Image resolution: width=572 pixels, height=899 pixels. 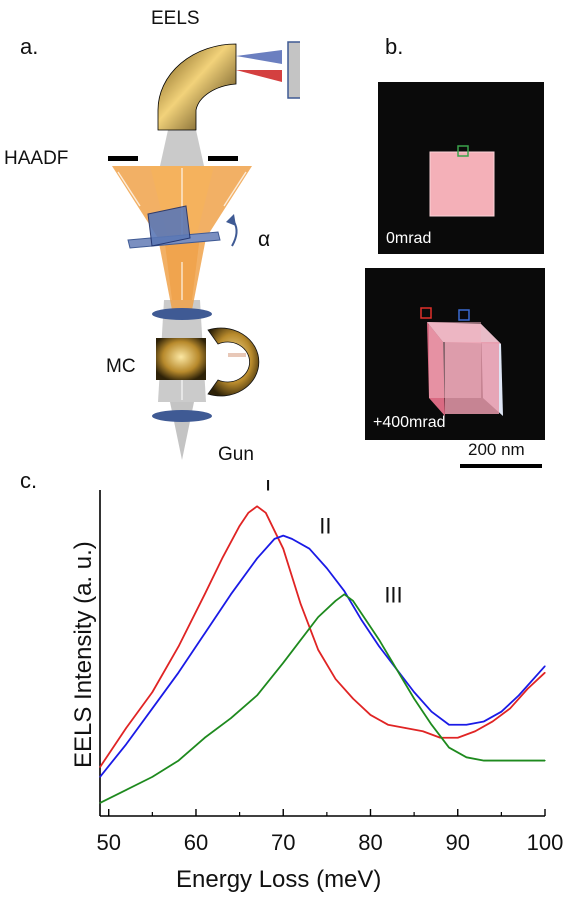 I want to click on mc-slit, so click(x=237, y=355).